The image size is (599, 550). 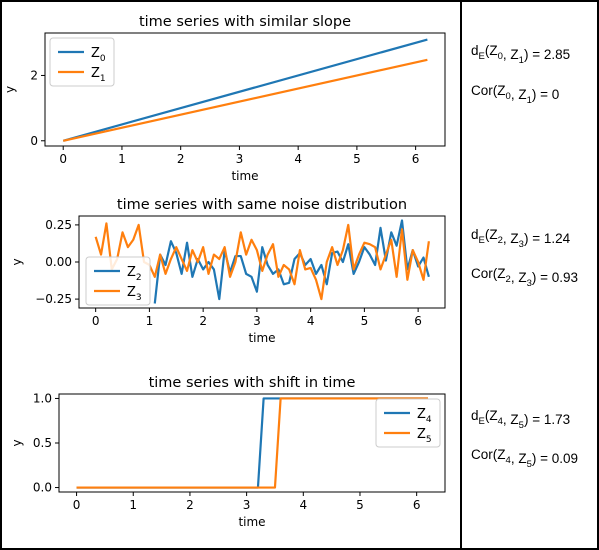 I want to click on axes-frame, so click(x=245, y=89).